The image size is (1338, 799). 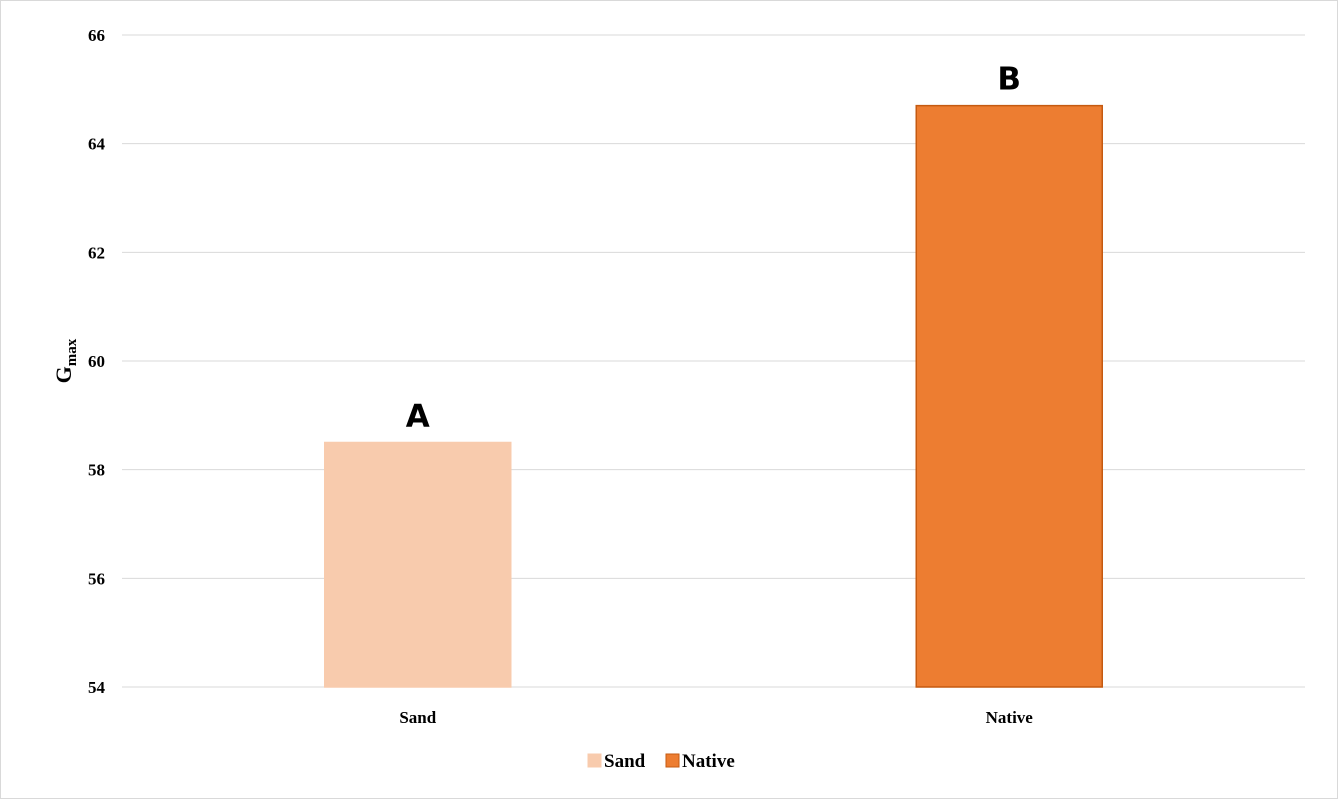 What do you see at coordinates (96, 470) in the screenshot?
I see `y-tick-label: 58` at bounding box center [96, 470].